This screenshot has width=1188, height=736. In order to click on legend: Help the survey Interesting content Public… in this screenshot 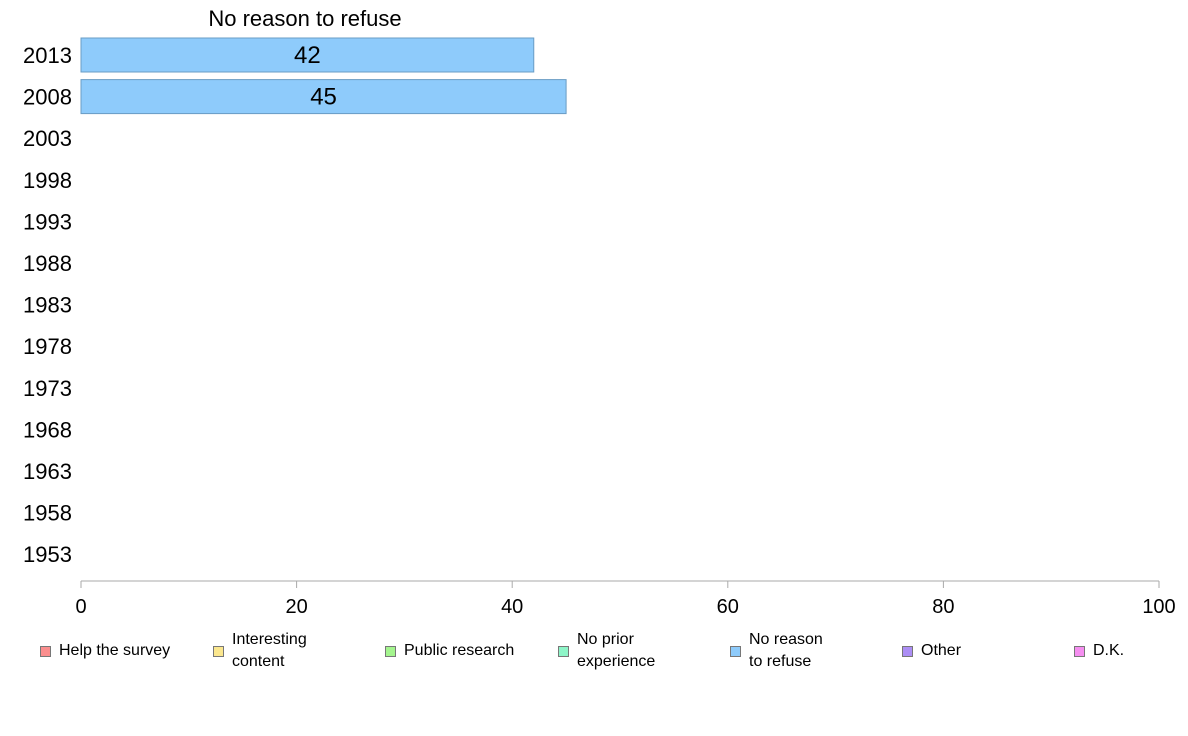, I will do `click(594, 653)`.